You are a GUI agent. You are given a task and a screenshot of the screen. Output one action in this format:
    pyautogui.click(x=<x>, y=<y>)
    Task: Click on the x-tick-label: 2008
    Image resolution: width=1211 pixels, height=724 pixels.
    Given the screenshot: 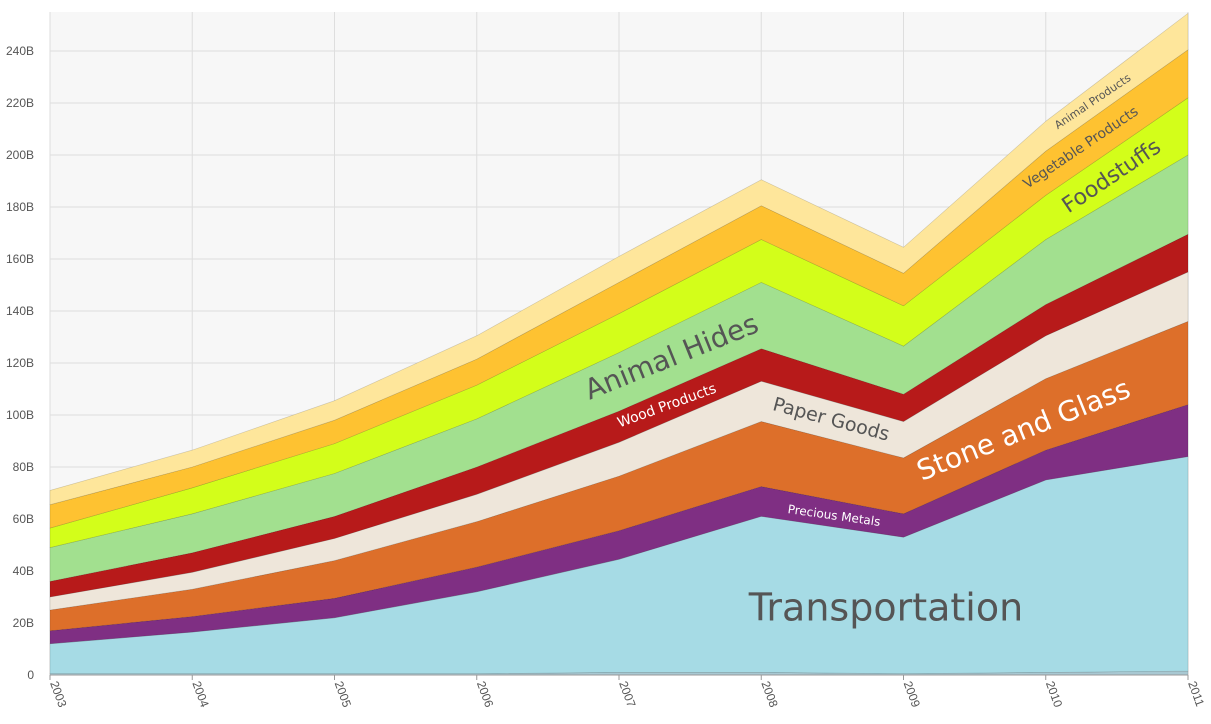 What is the action you would take?
    pyautogui.click(x=769, y=694)
    